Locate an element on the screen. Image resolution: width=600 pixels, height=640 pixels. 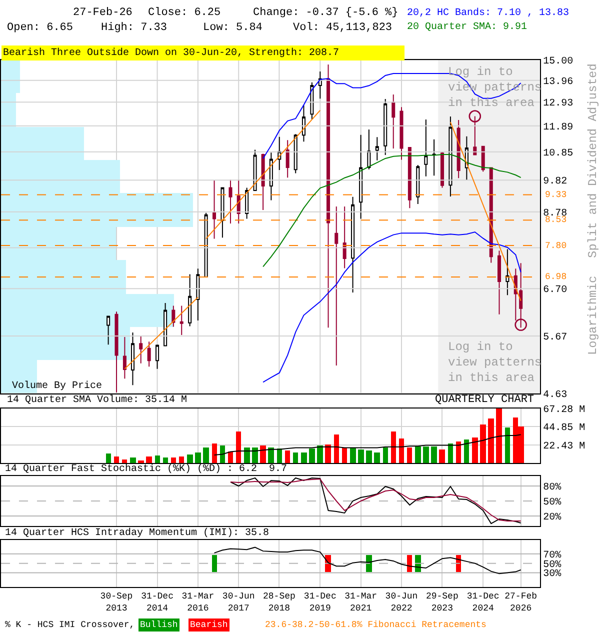
y-axis-title: Split and Dividend Adjusted is located at coordinates (593, 161).